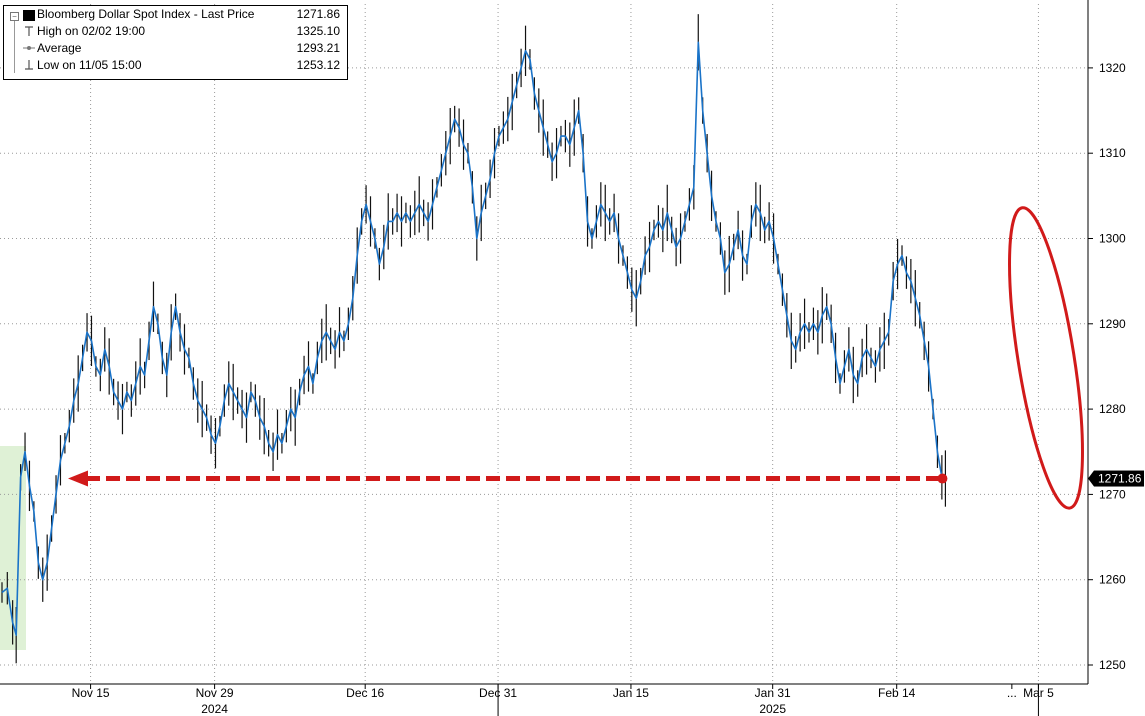  I want to click on highlight-ellipse, so click(1046, 358).